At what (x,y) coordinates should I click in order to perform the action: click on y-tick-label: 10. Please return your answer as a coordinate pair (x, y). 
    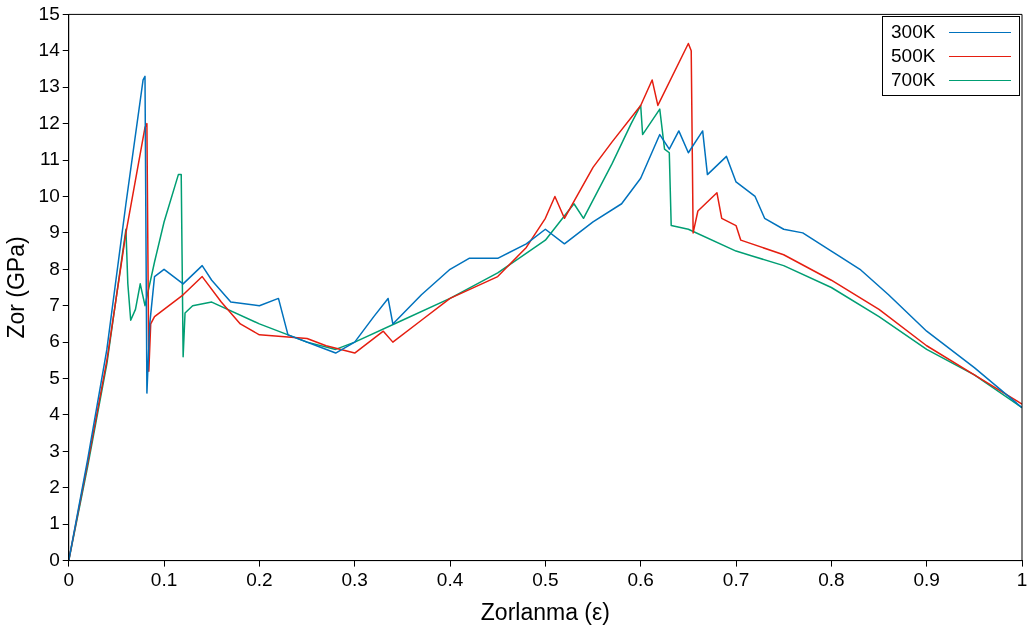
    Looking at the image, I should click on (49, 195).